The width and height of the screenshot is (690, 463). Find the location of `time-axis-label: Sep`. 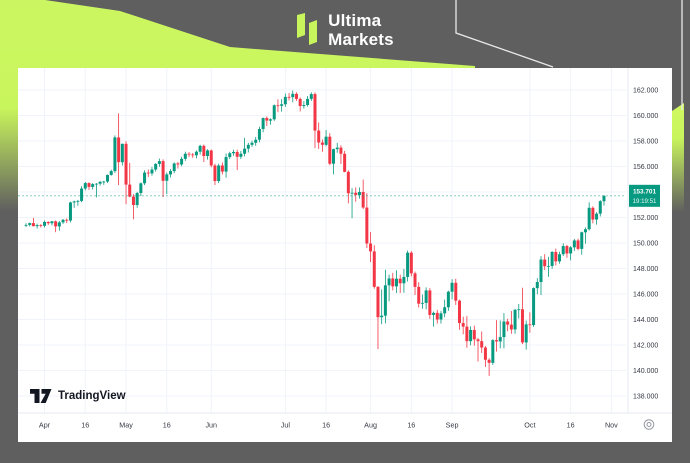

time-axis-label: Sep is located at coordinates (452, 425).